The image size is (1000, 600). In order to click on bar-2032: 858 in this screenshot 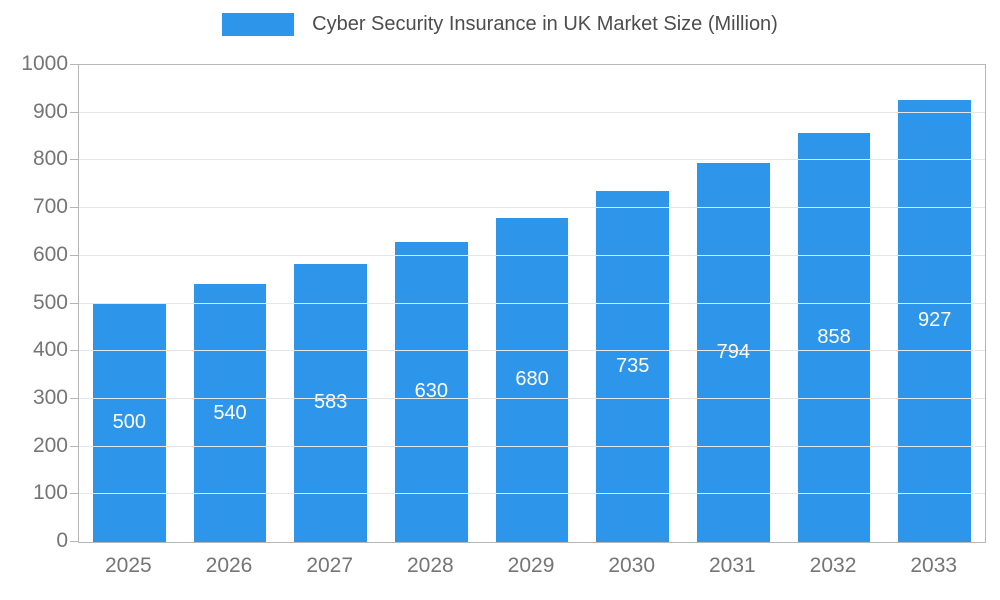, I will do `click(834, 337)`.